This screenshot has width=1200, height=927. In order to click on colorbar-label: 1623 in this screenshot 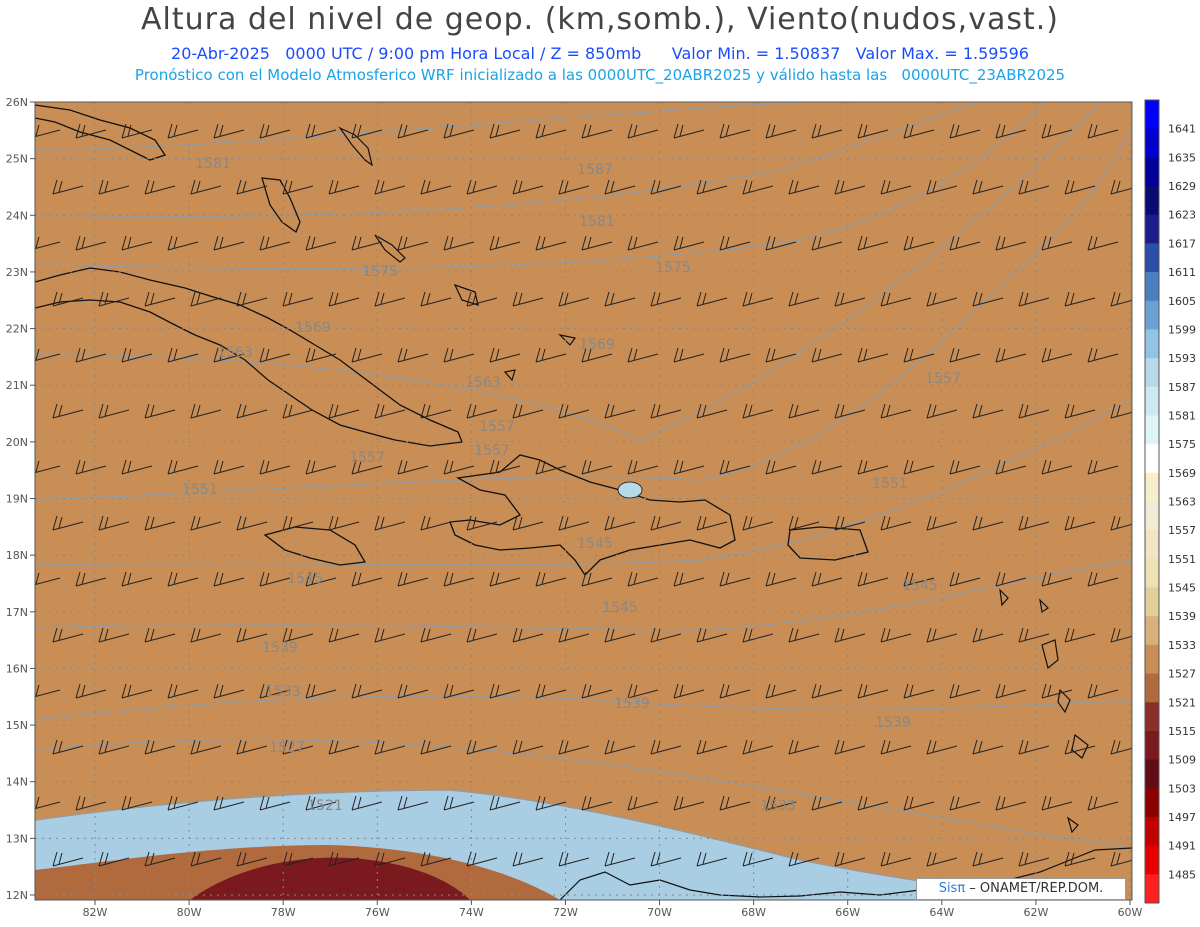, I will do `click(1182, 215)`.